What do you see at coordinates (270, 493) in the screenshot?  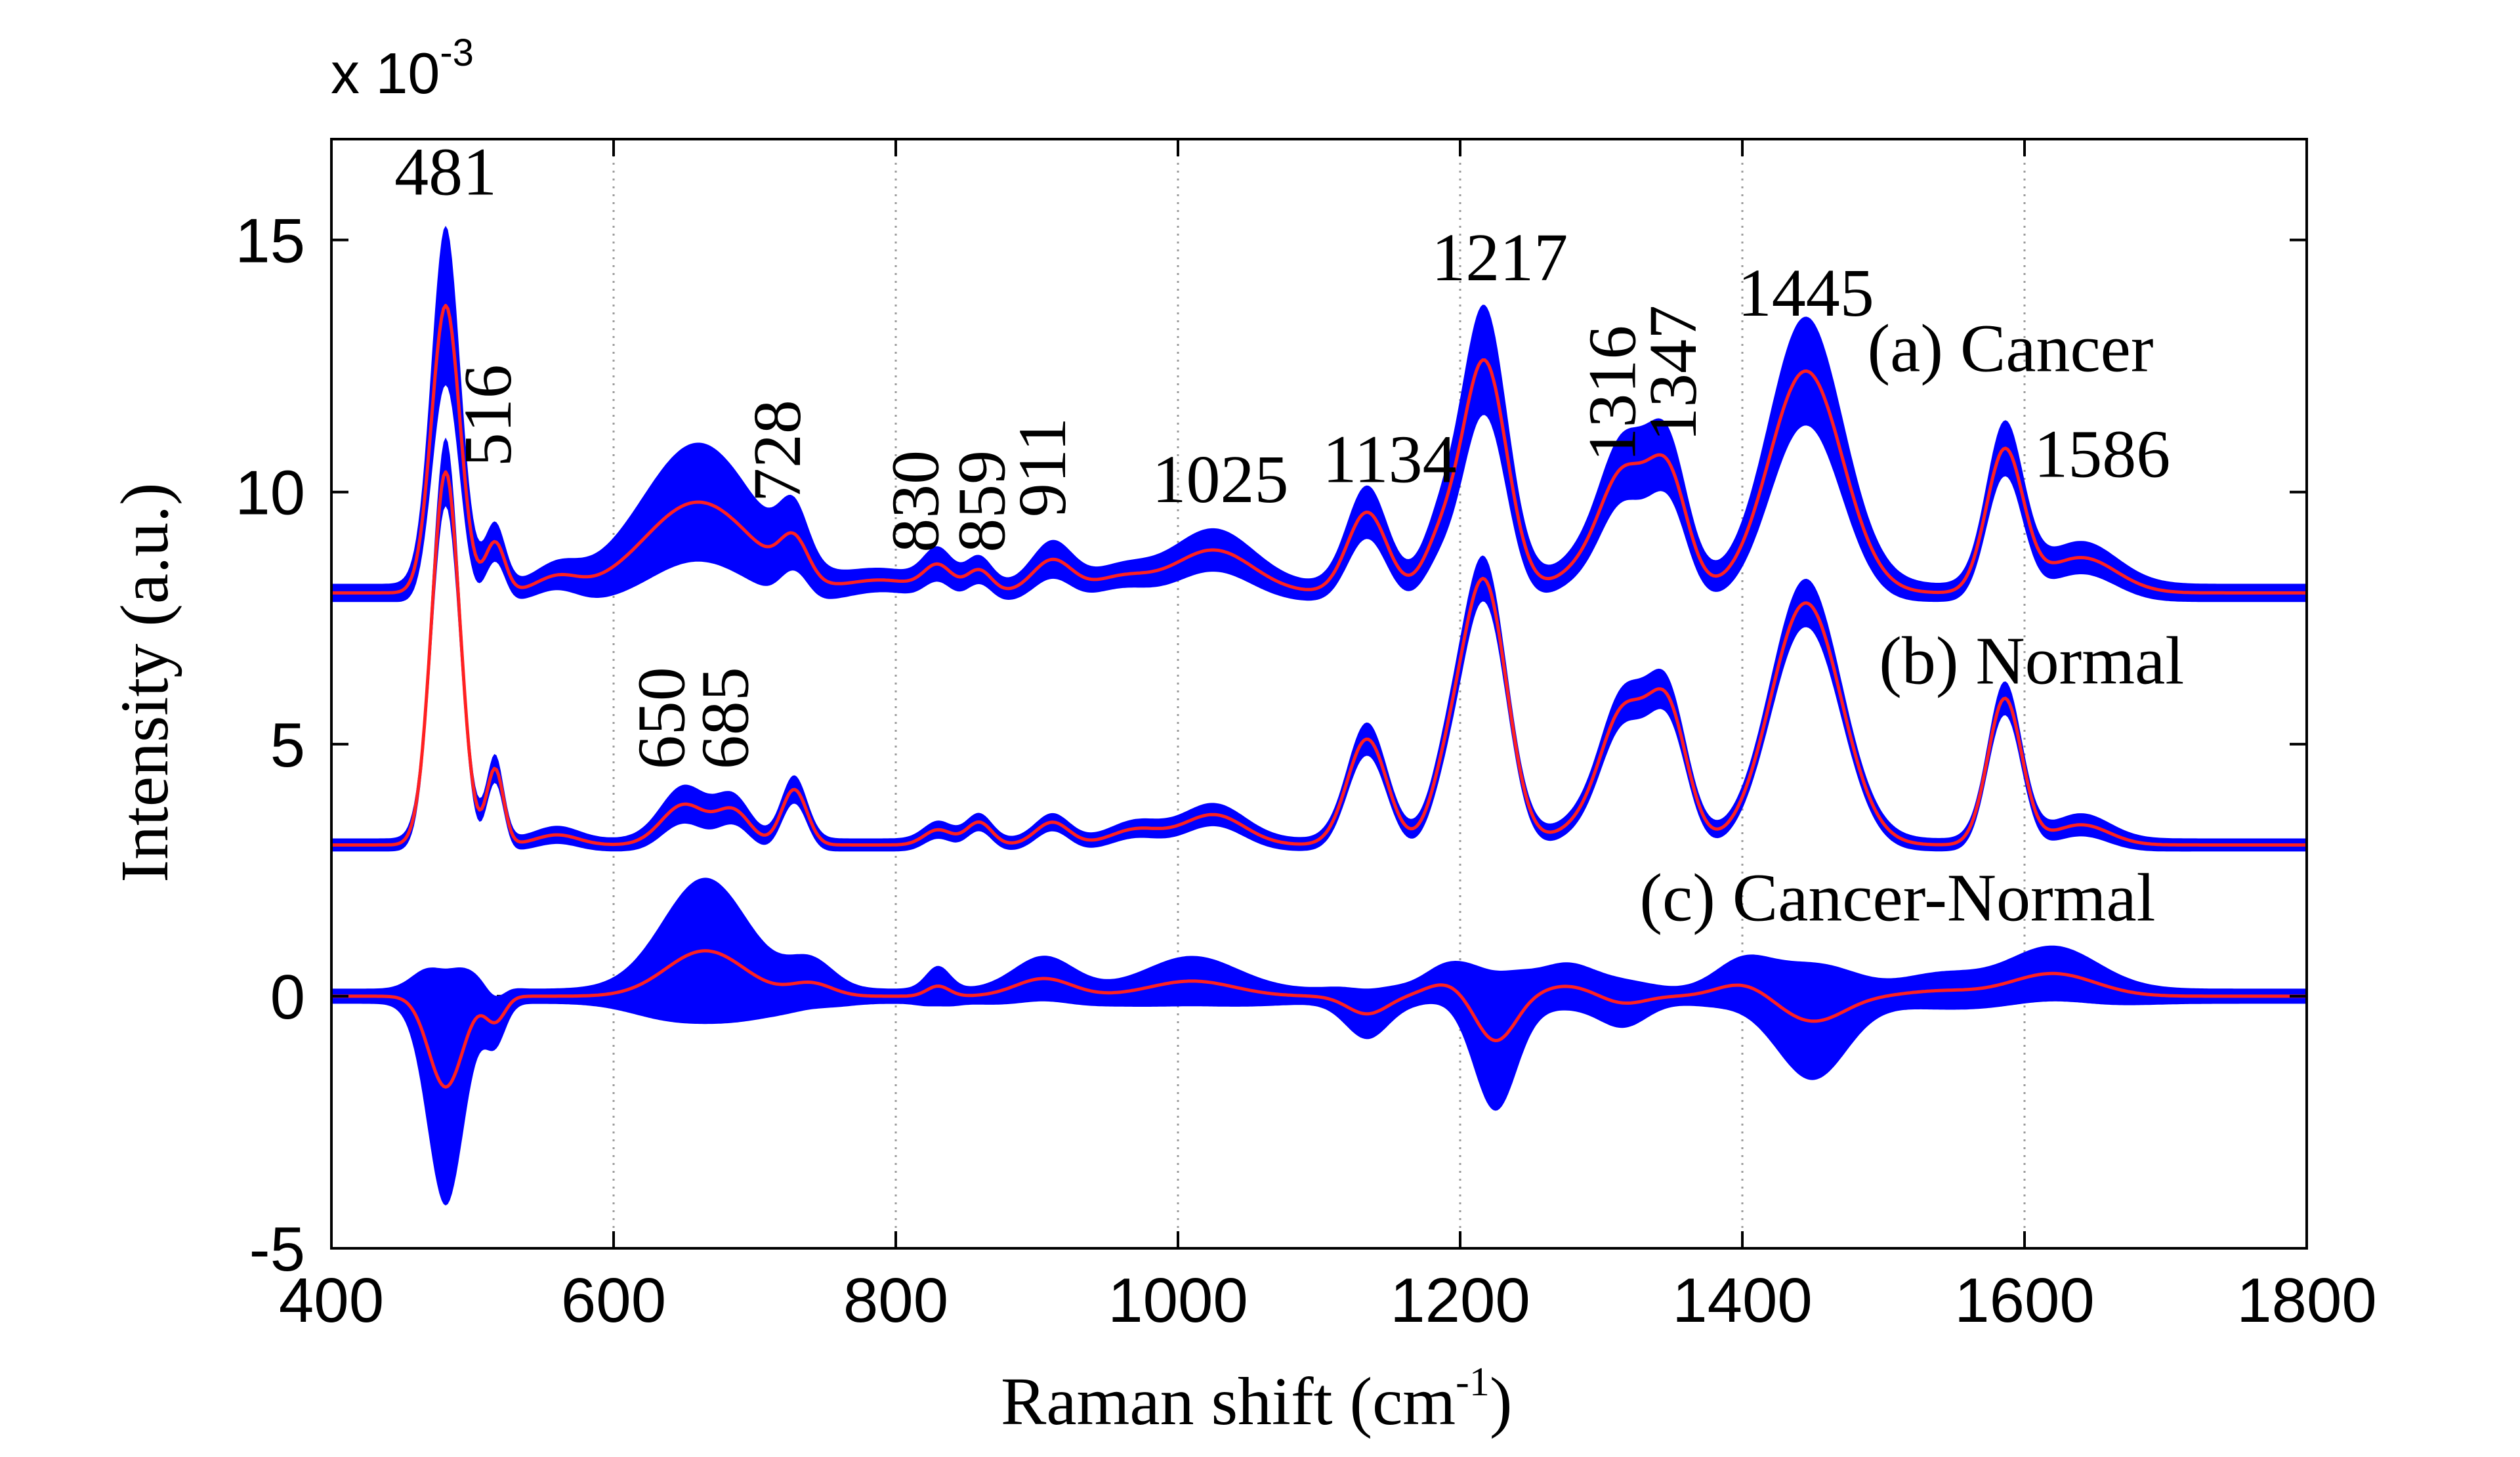 I see `y-tick-label: 10` at bounding box center [270, 493].